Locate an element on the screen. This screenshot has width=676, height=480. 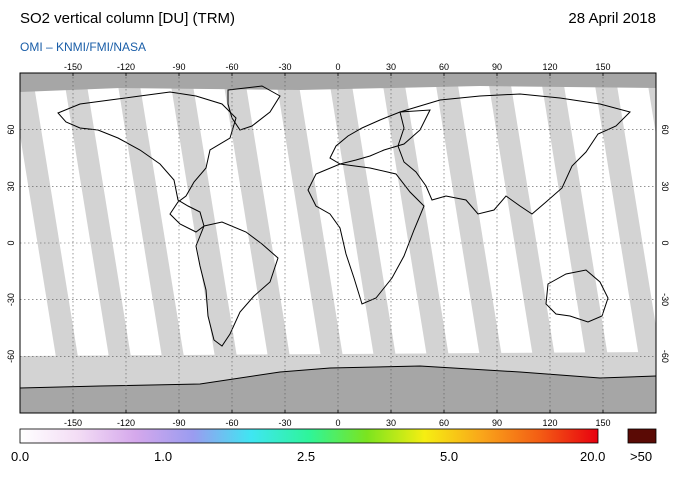
lon-tick-label-top: 0 is located at coordinates (337, 67).